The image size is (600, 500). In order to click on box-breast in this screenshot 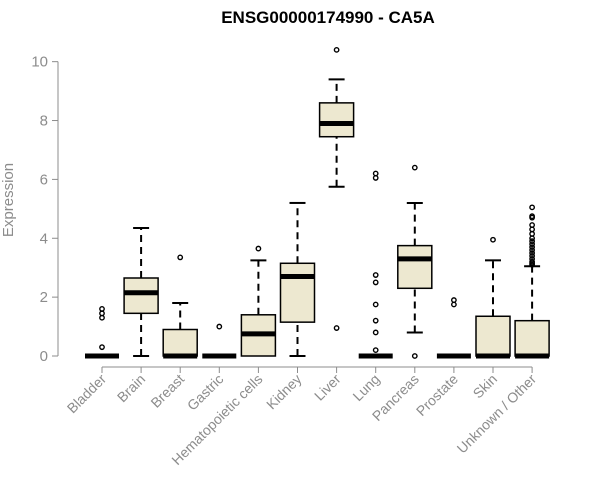, I will do `click(180, 306)`.